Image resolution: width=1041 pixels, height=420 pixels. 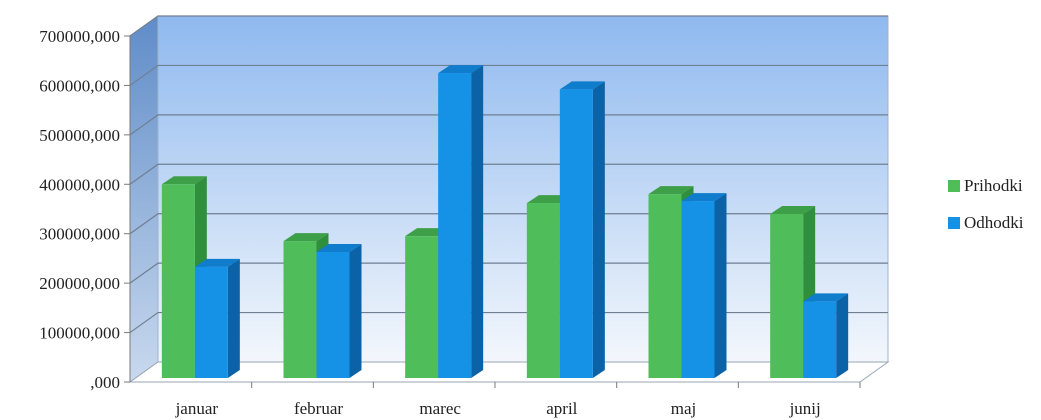 I want to click on x-category-label: januar, so click(x=197, y=408).